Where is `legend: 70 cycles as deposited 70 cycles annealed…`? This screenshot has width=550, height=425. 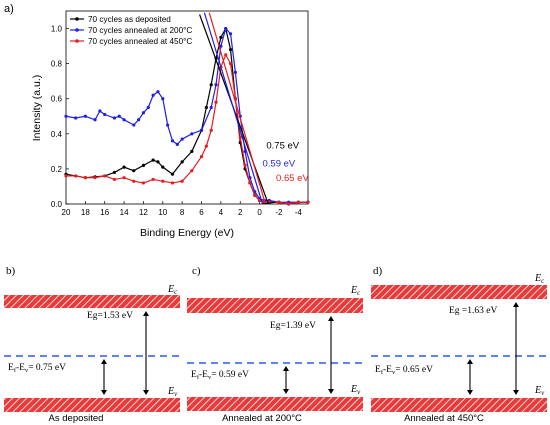 legend: 70 cycles as deposited 70 cycles annealed… is located at coordinates (131, 30).